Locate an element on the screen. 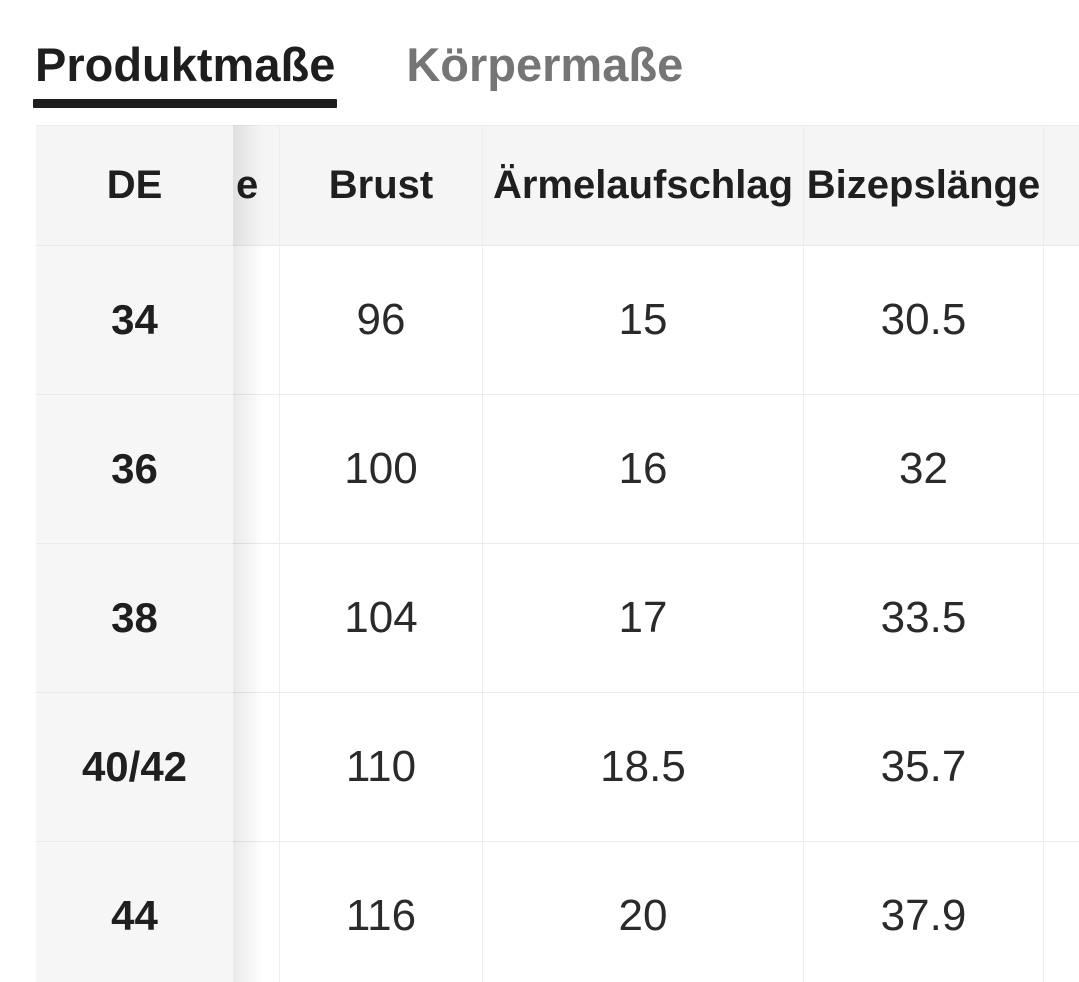 The image size is (1079, 982). cell-brust: 110 is located at coordinates (380, 767).